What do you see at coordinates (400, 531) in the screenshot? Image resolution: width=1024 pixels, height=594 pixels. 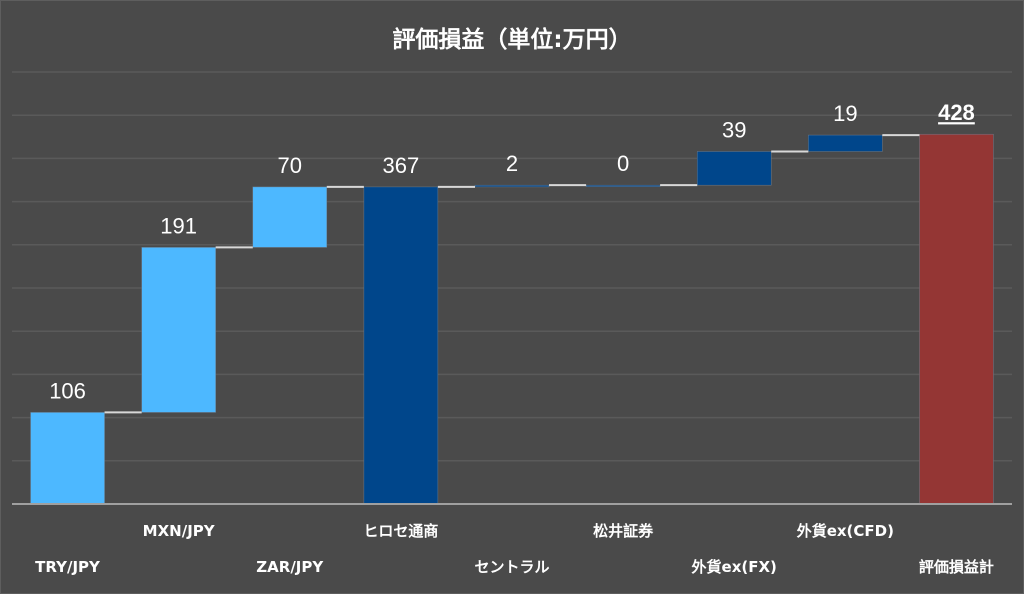 I see `category-label: ヒロセ通商` at bounding box center [400, 531].